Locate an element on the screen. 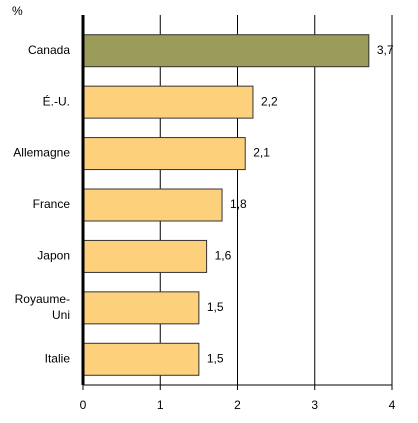 The height and width of the screenshot is (423, 418). x-tick-label: 3 is located at coordinates (314, 405).